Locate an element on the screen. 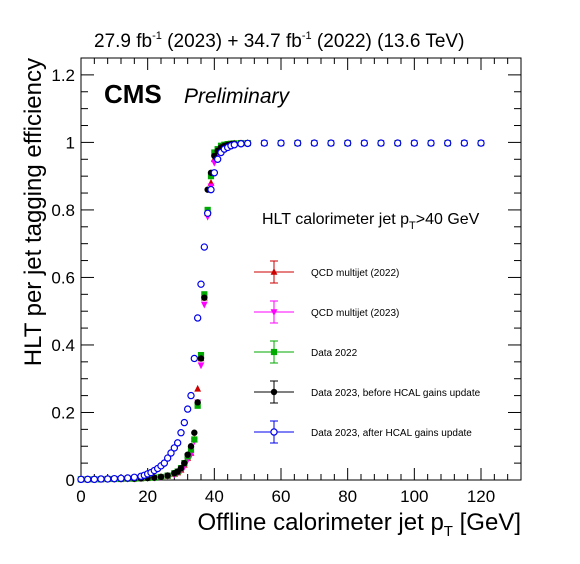 Image resolution: width=580 pixels, height=564 pixels. x-tick-label: 40 is located at coordinates (214, 496).